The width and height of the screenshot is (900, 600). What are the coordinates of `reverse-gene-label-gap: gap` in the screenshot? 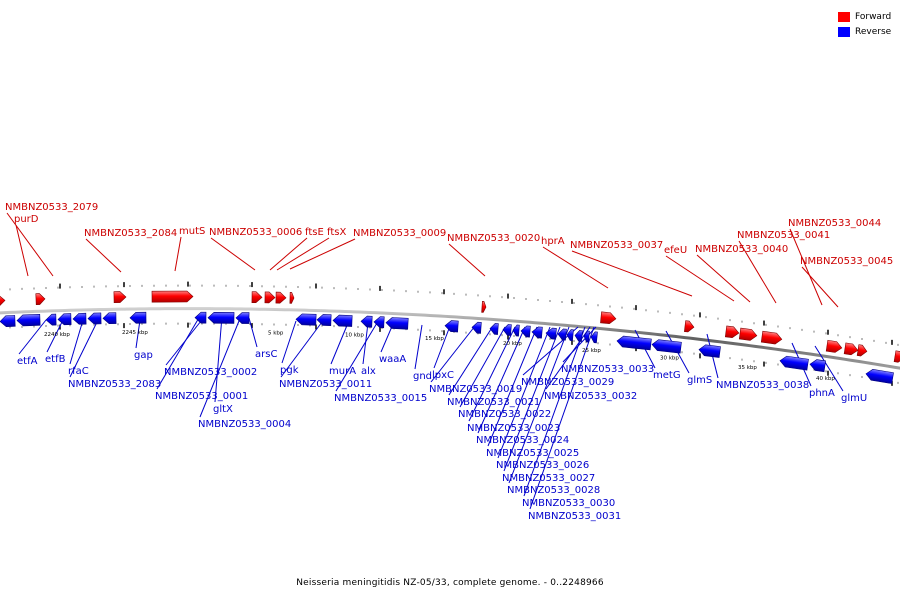 It's located at (143, 355).